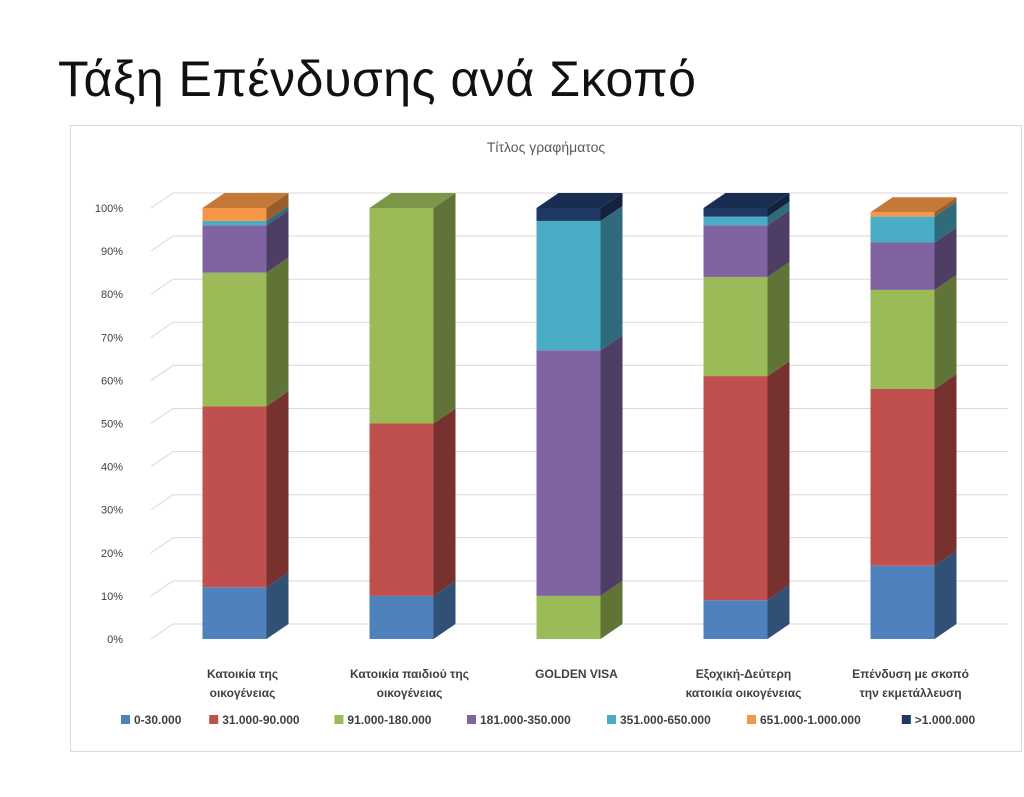 The width and height of the screenshot is (1024, 797). Describe the element at coordinates (112, 511) in the screenshot. I see `y-tick-label: 30%` at that location.